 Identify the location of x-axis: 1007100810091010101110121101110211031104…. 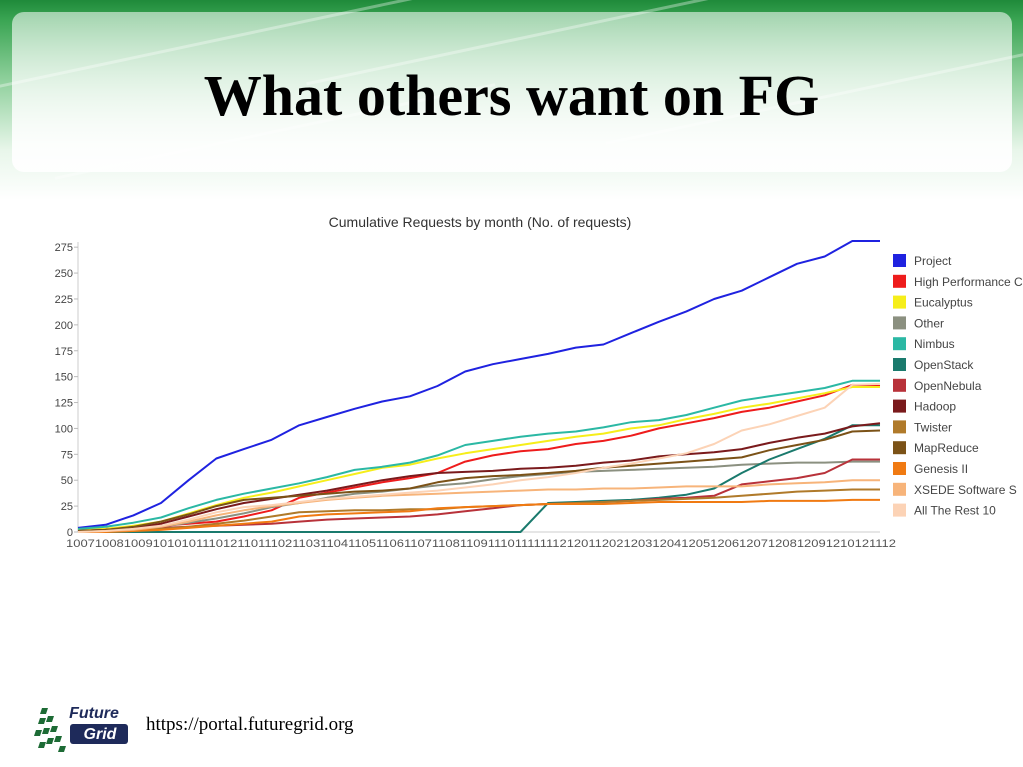
(481, 540).